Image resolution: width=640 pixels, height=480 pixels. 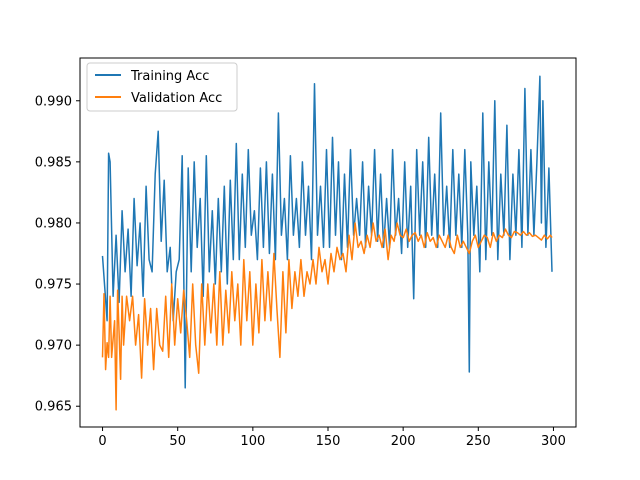 What do you see at coordinates (176, 98) in the screenshot?
I see `legend-label-validation: Validation Acc` at bounding box center [176, 98].